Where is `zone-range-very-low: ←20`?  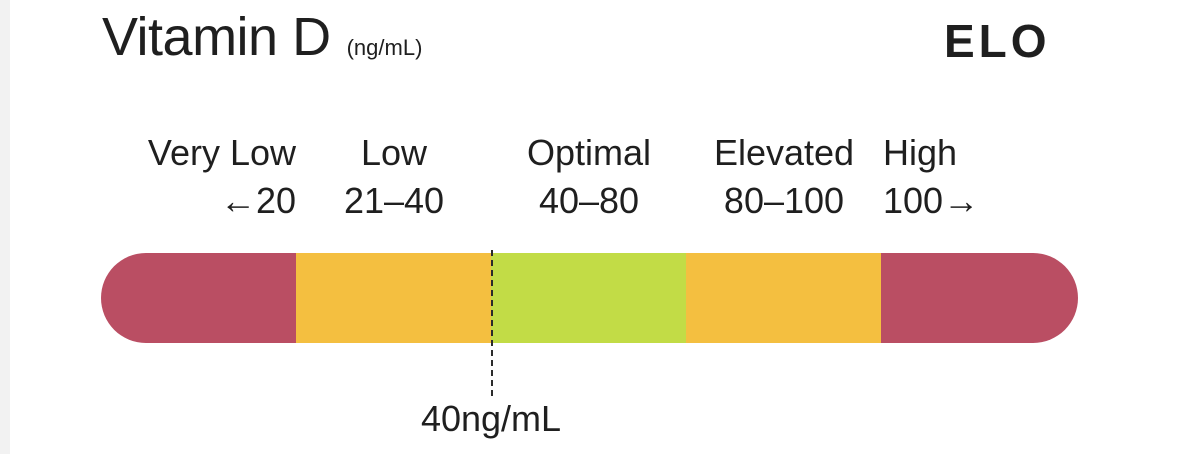 zone-range-very-low: ←20 is located at coordinates (257, 200).